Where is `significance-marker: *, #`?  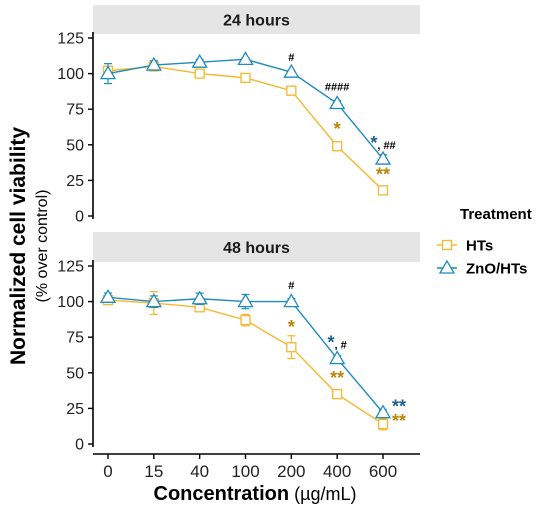
significance-marker: *, # is located at coordinates (337, 343).